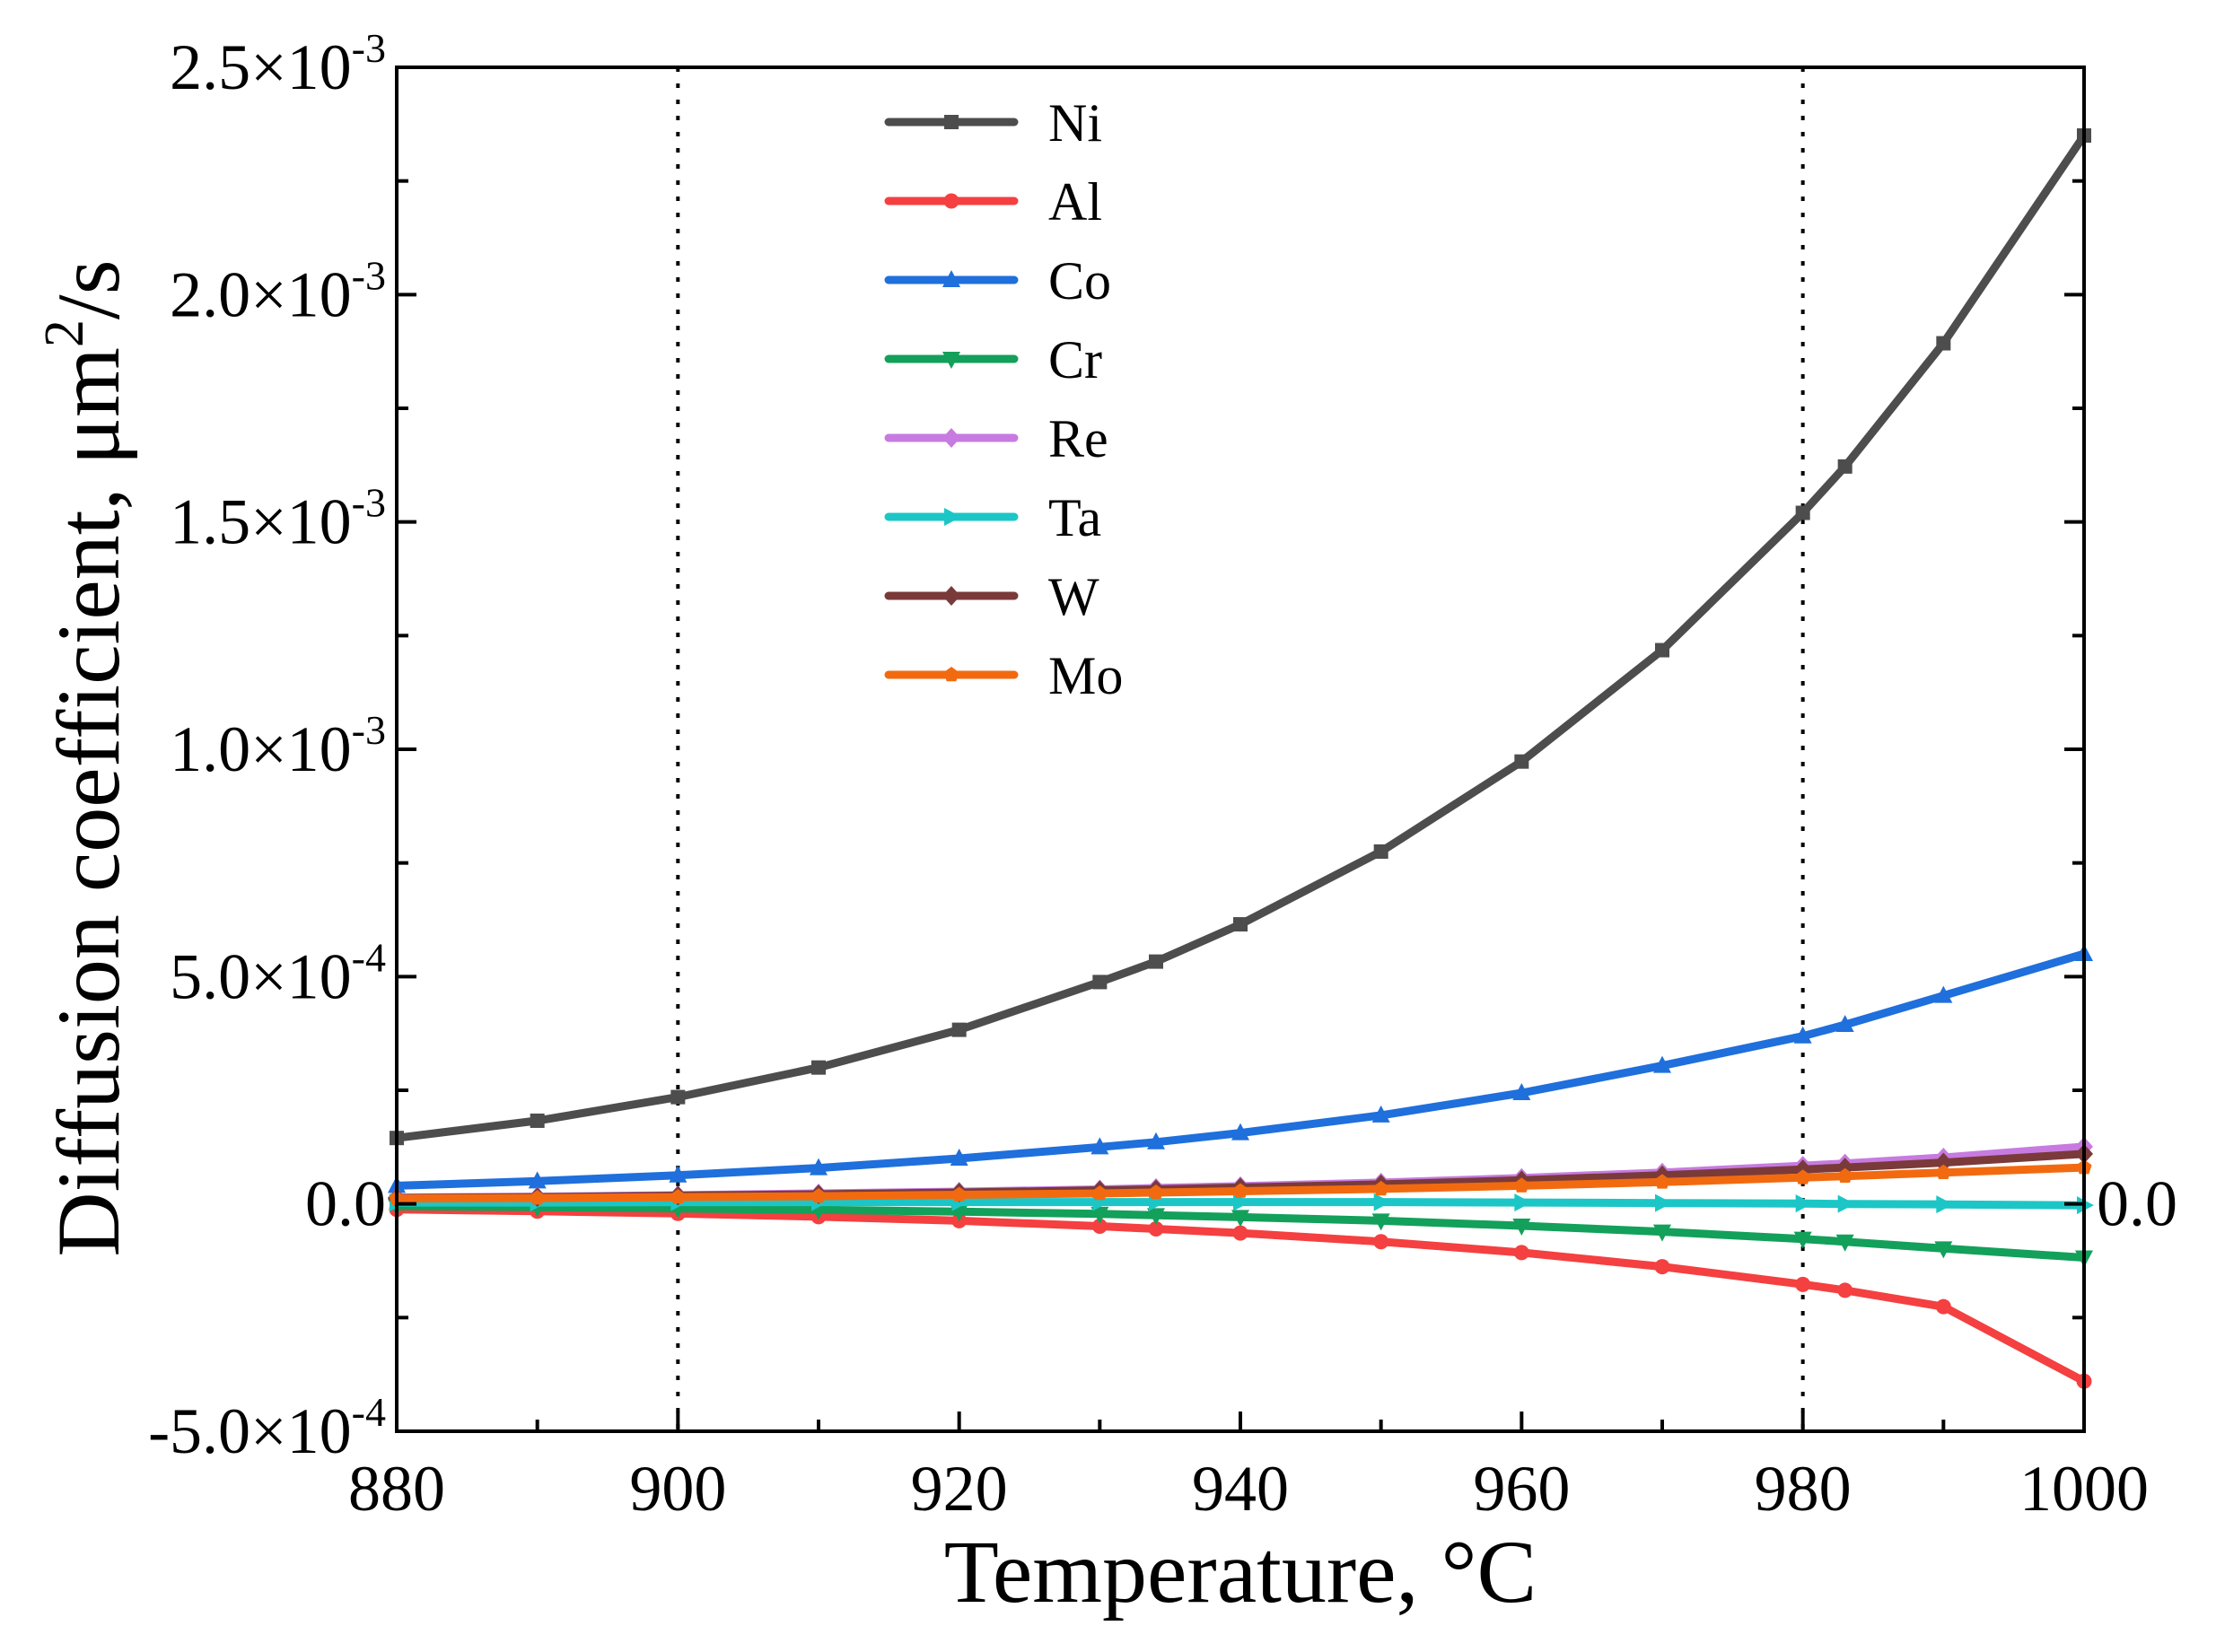 This screenshot has width=2216, height=1652. Describe the element at coordinates (1003, 399) in the screenshot. I see `legend: Ni Al Co Cr Re Ta W Mo` at that location.